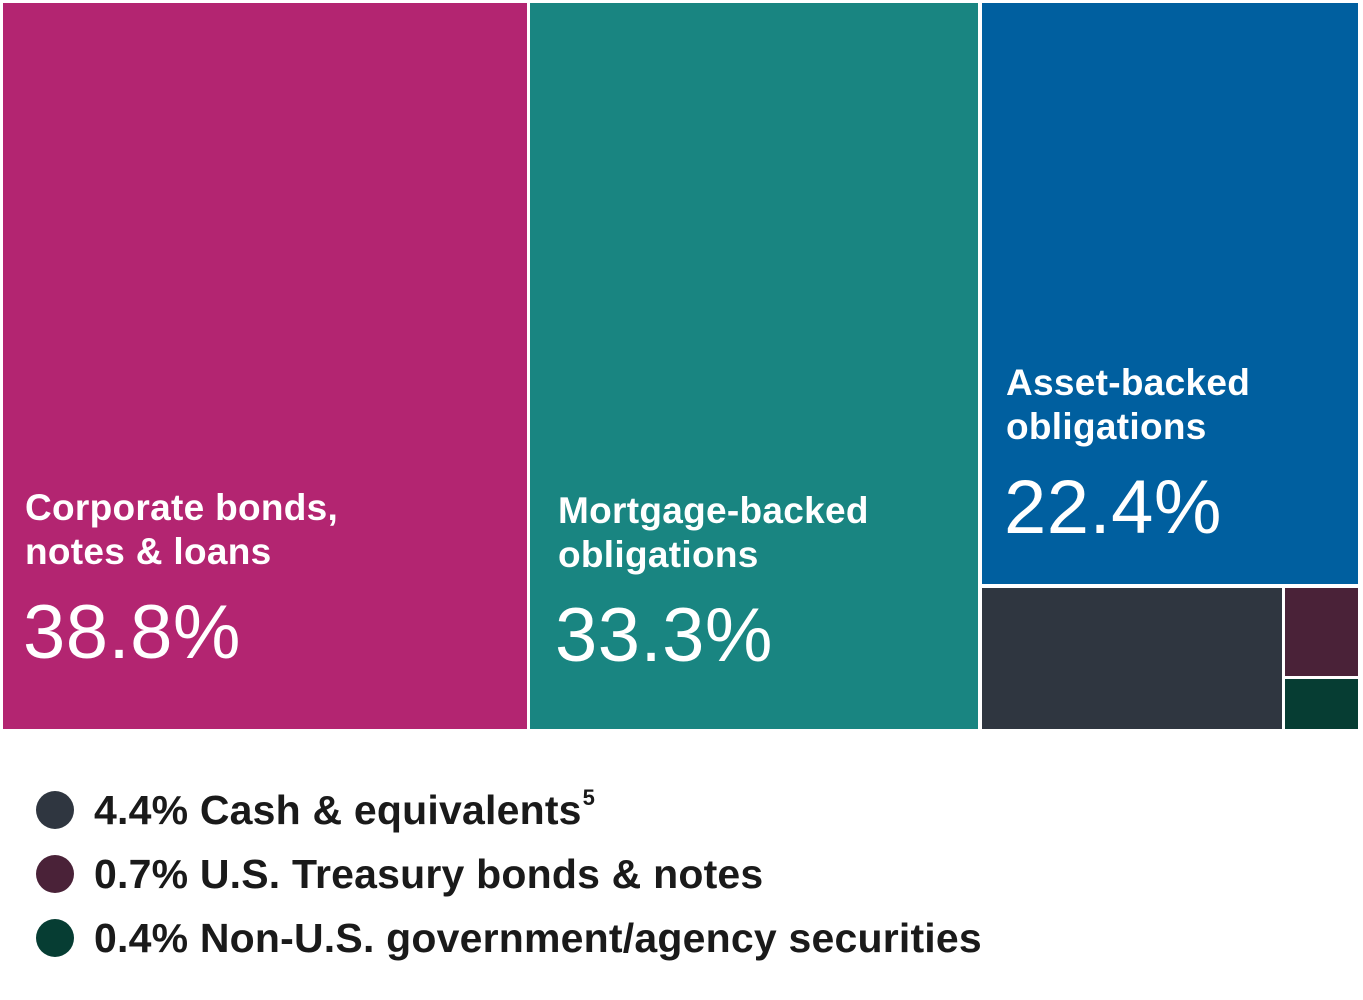  I want to click on tile-asset-label: Asset-backed obligations, so click(1128, 404).